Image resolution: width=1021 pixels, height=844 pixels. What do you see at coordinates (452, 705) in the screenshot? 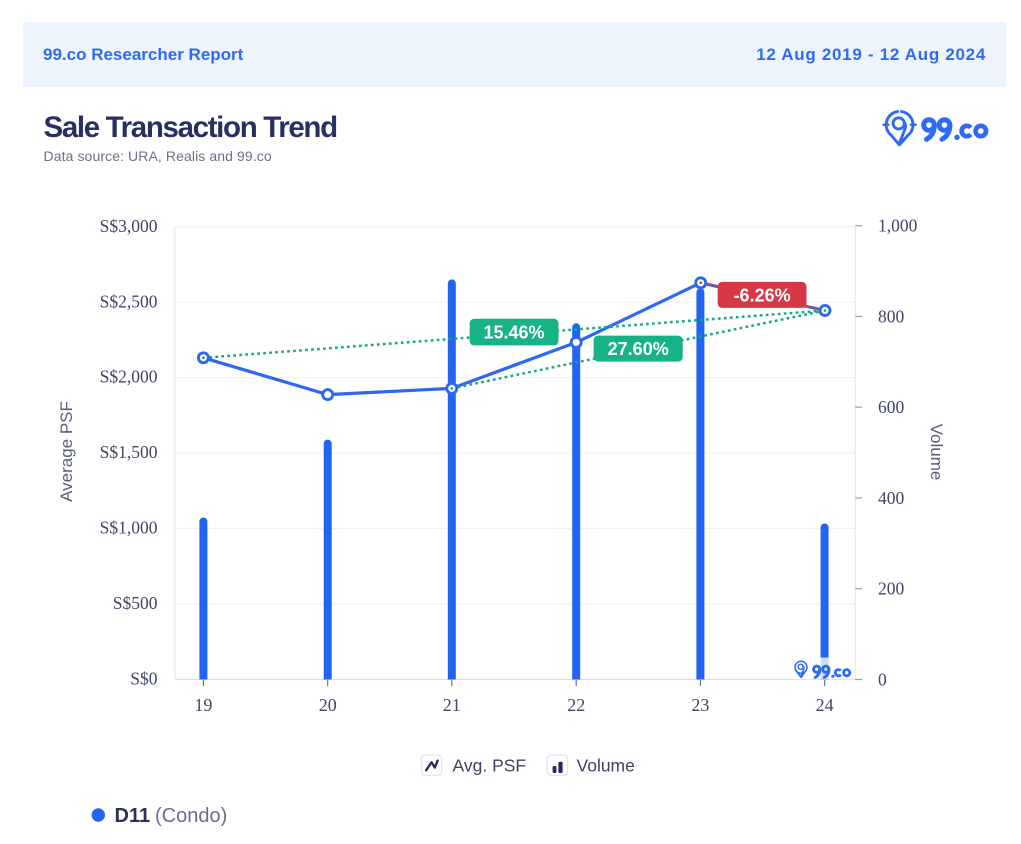
I see `svg-text: 21` at bounding box center [452, 705].